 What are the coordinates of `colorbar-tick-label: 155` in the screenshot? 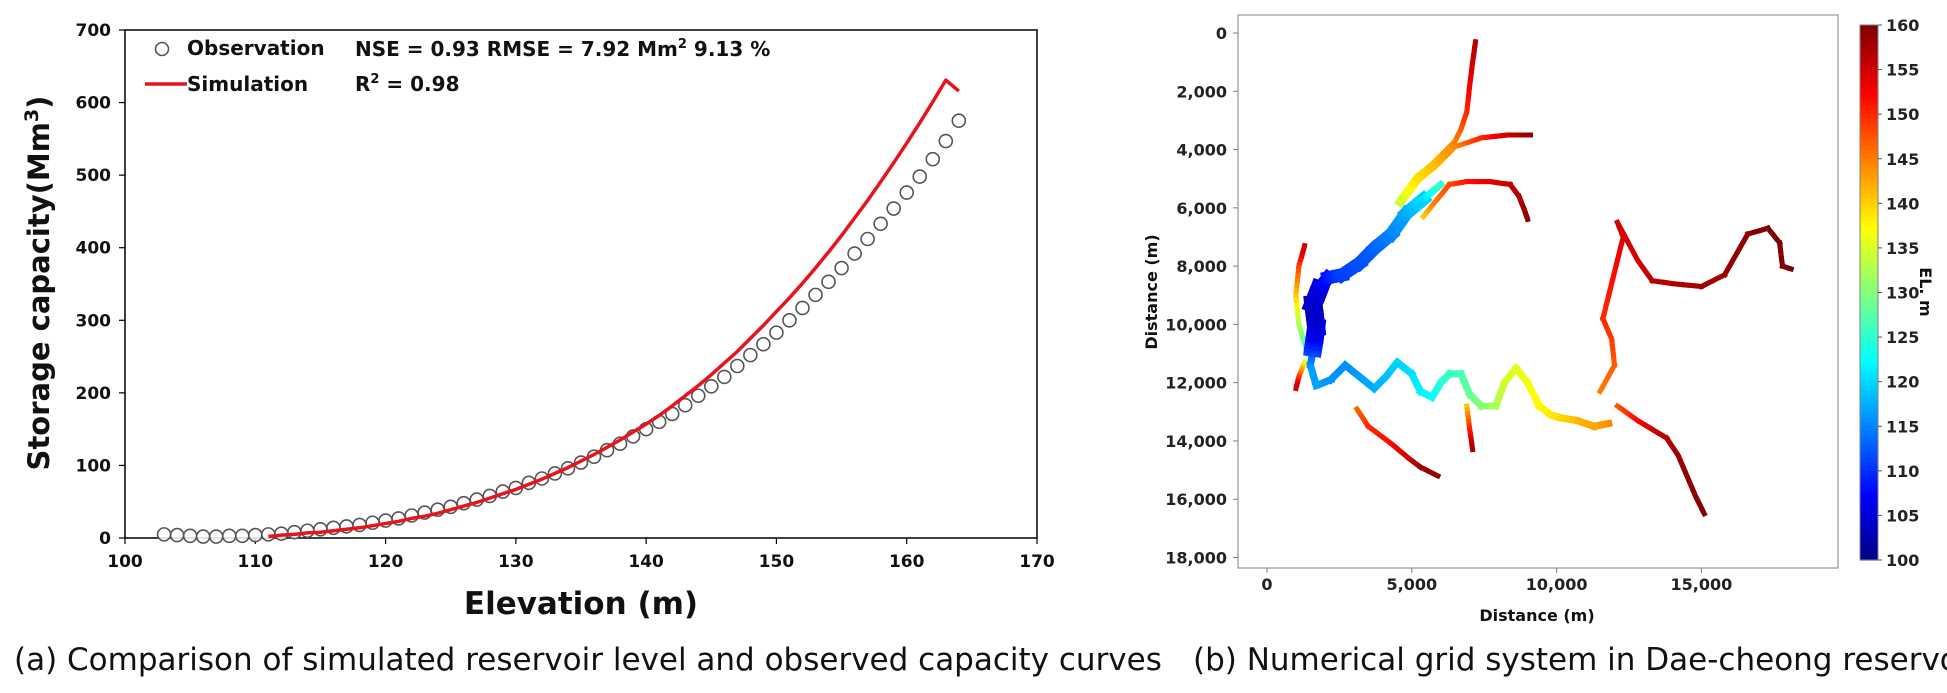 It's located at (1902, 70).